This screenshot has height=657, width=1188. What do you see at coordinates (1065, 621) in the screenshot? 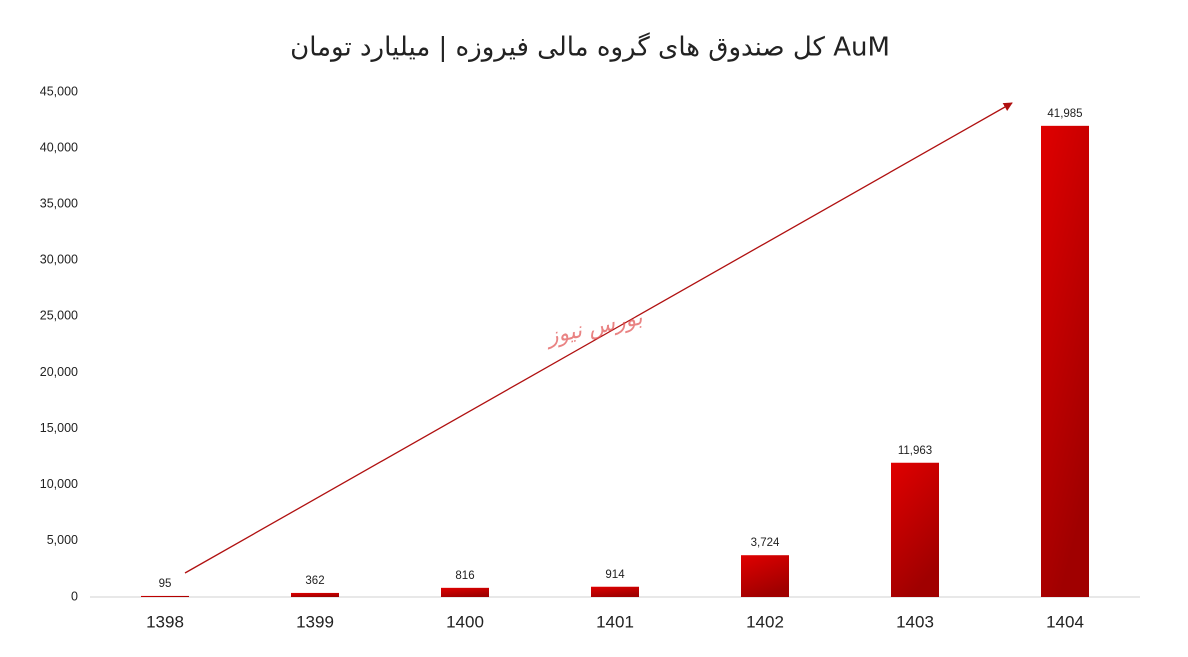
I see `x-tick-label: 1404` at bounding box center [1065, 621].